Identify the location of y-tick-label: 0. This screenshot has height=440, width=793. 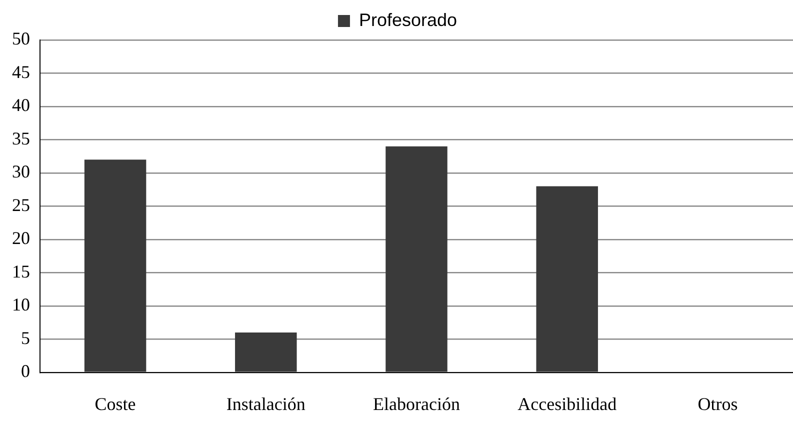
(25, 371).